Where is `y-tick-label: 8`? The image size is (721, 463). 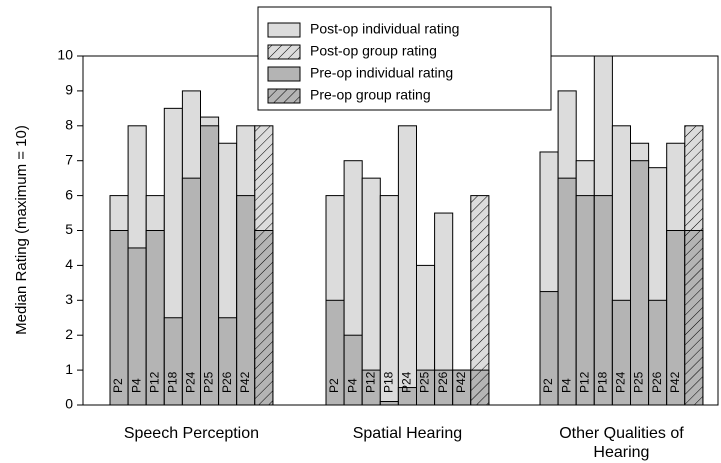
y-tick-label: 8 is located at coordinates (69, 125).